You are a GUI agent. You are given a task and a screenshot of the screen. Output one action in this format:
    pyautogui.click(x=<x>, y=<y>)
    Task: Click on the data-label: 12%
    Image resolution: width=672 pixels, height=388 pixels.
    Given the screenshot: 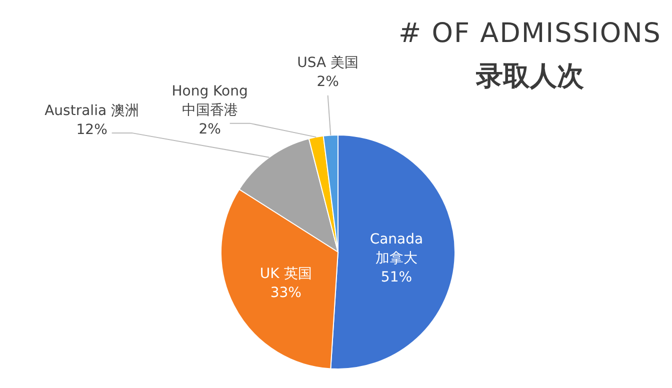 What is the action you would take?
    pyautogui.click(x=91, y=130)
    